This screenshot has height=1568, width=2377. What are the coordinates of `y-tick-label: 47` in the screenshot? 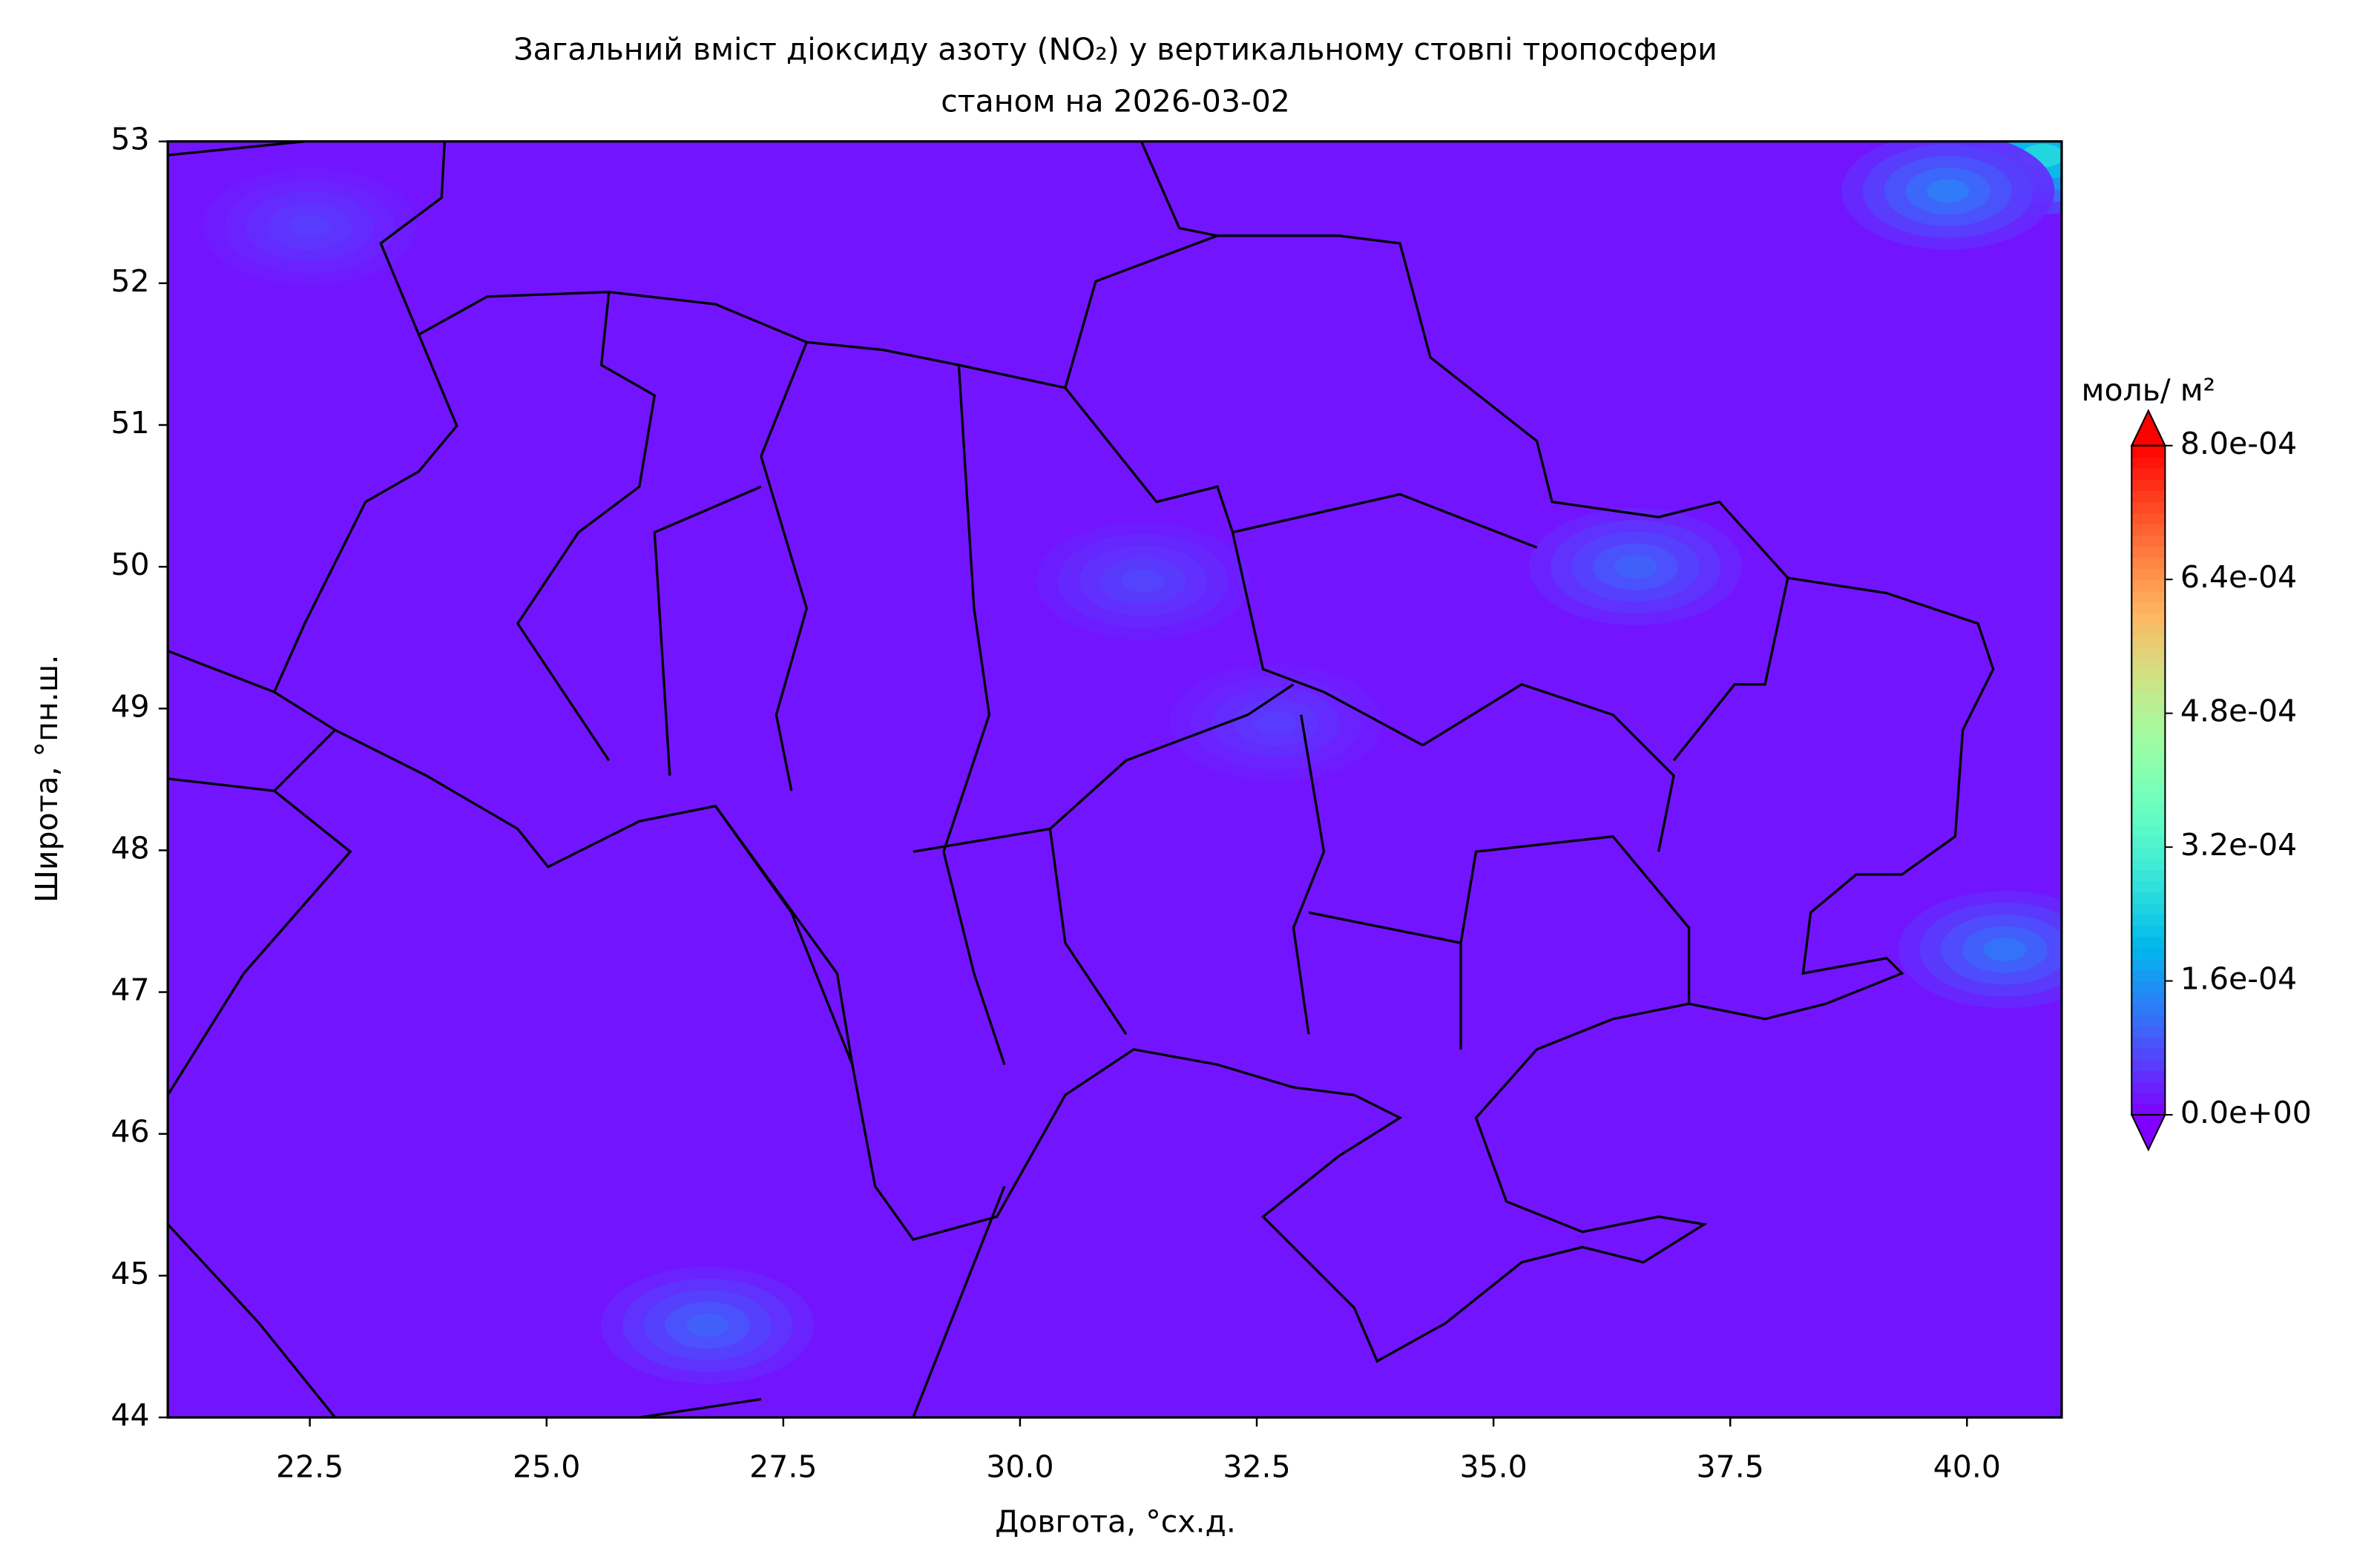 It's located at (130, 990).